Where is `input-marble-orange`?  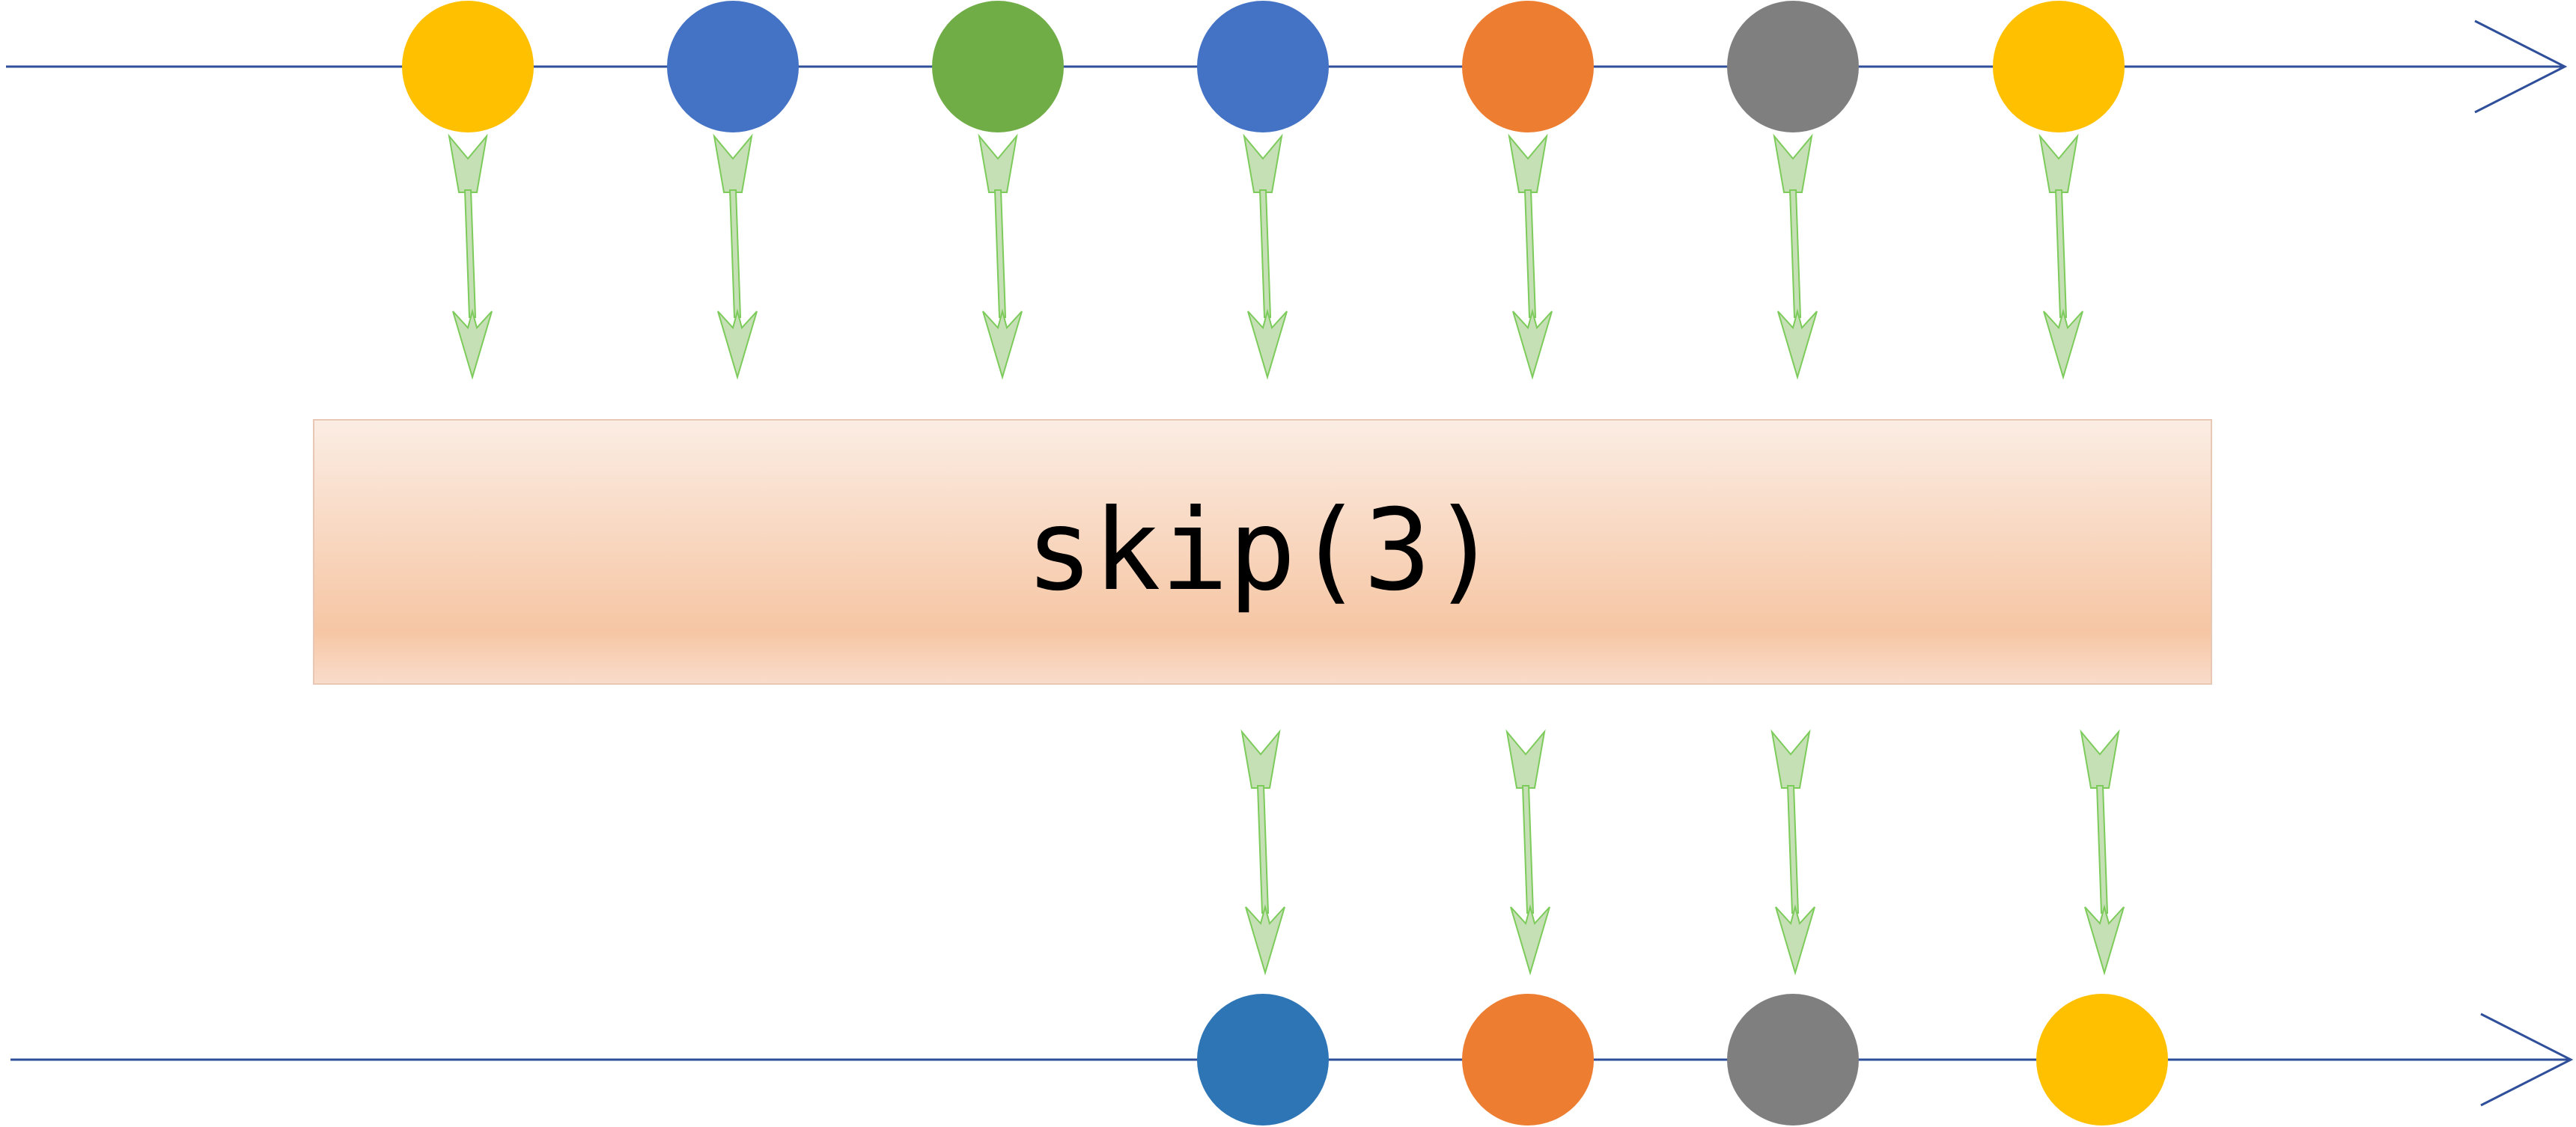
input-marble-orange is located at coordinates (1528, 66).